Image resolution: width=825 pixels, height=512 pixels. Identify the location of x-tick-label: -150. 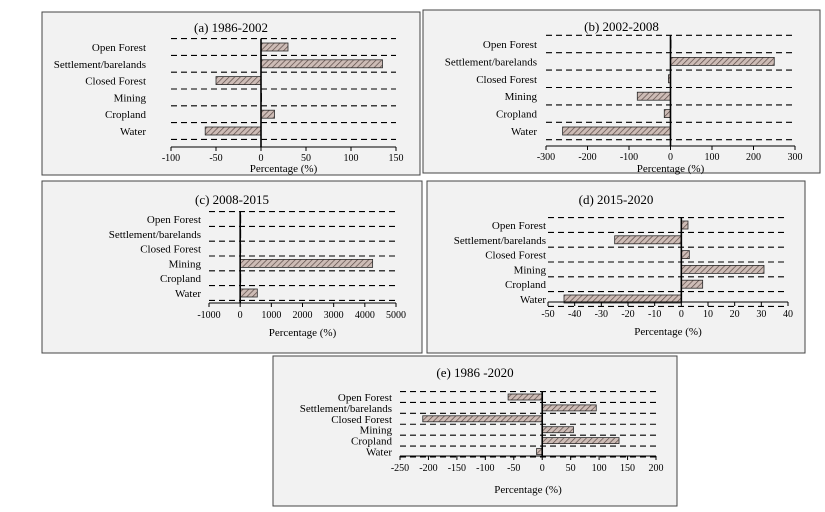
(457, 468).